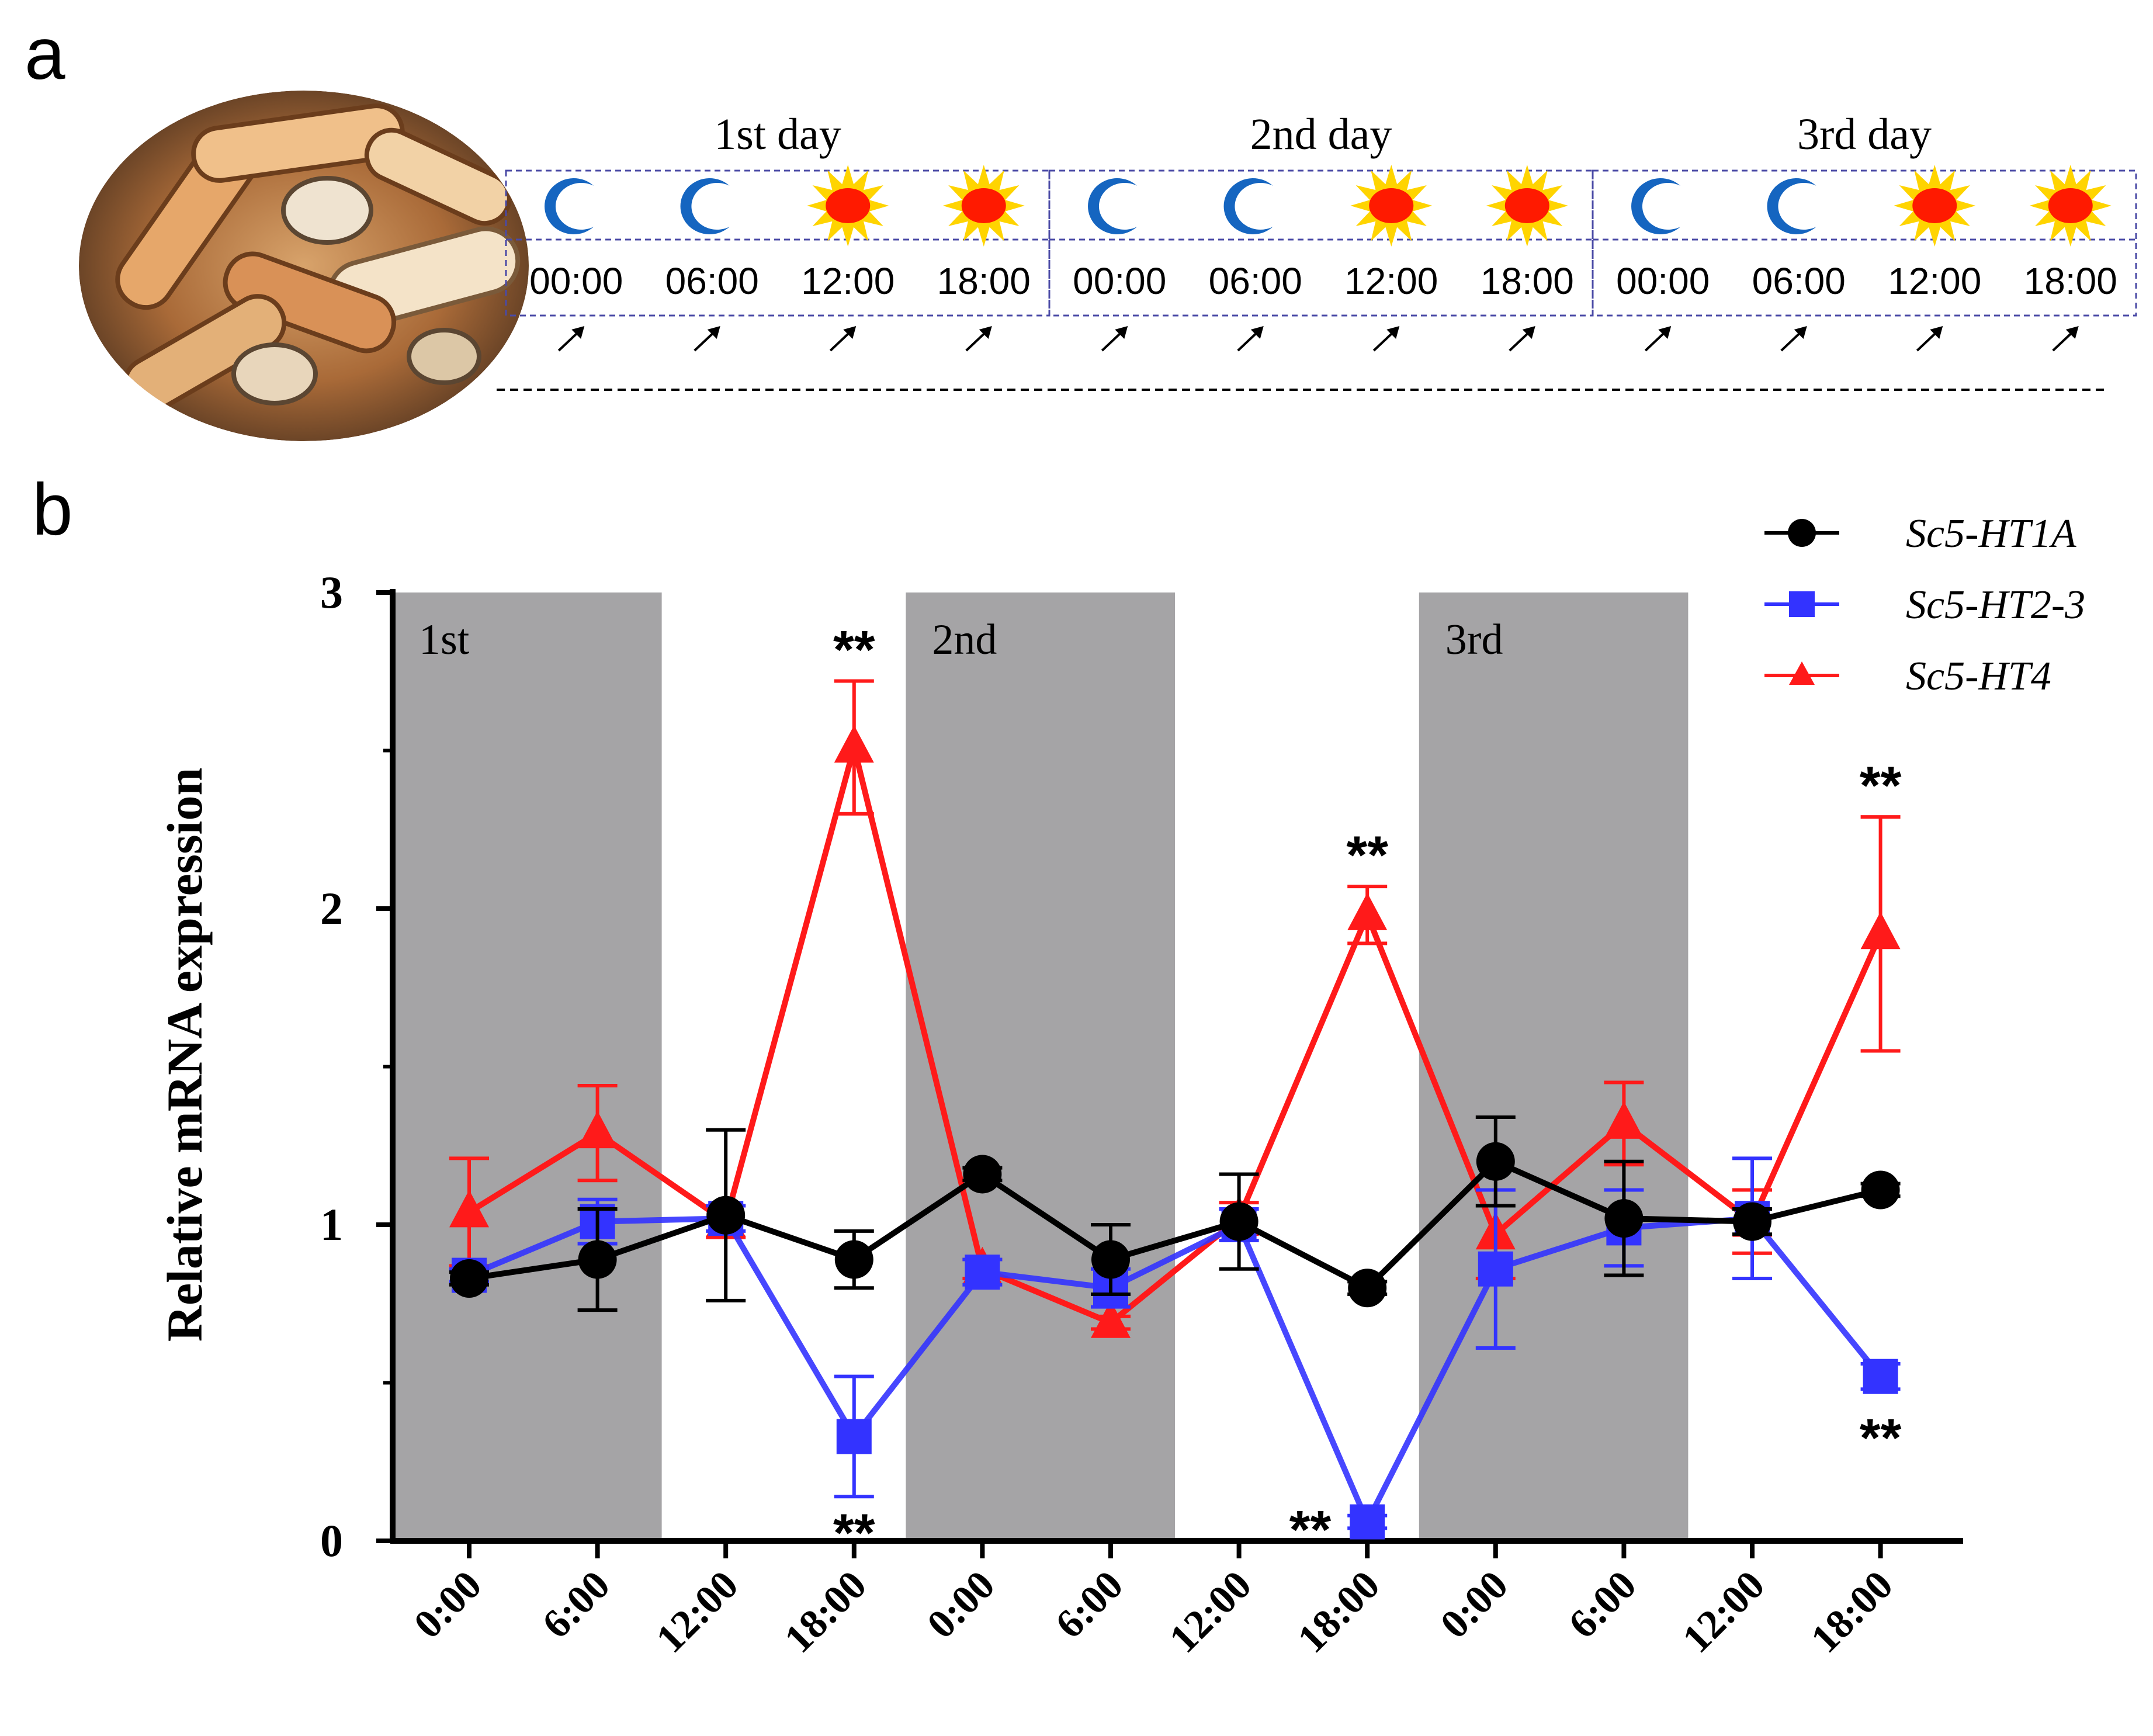  Describe the element at coordinates (318, 258) in the screenshot. I see `clam-shells` at that location.